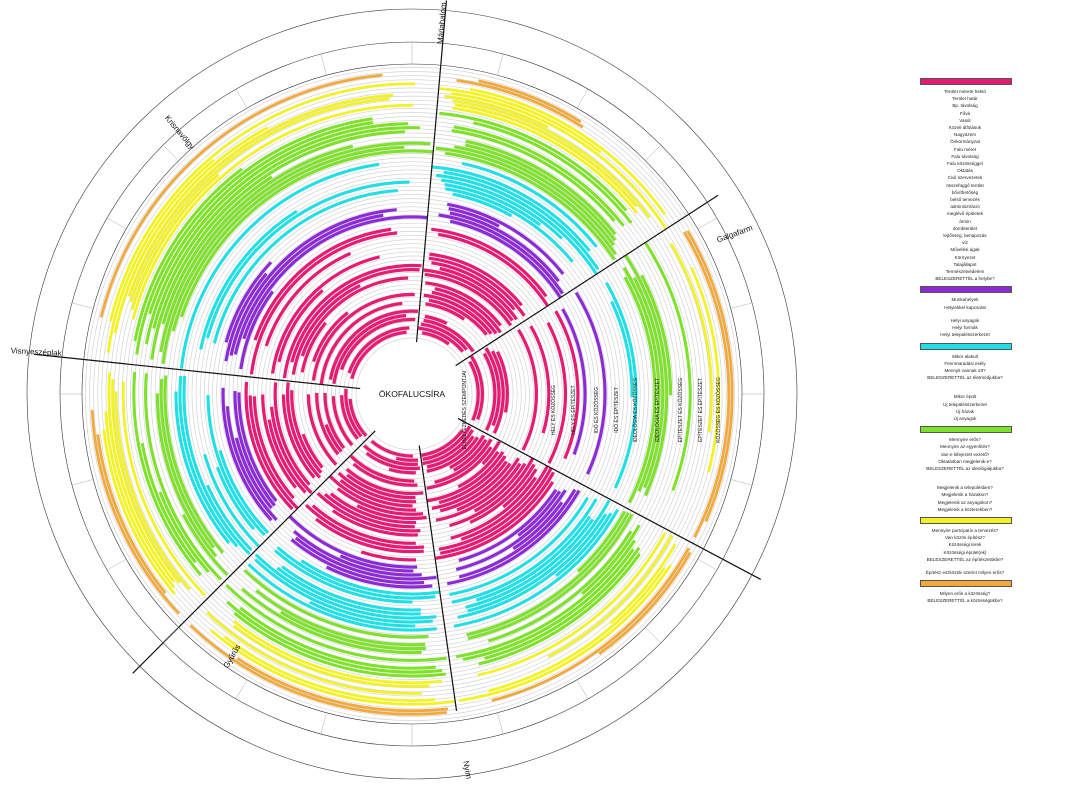 The image size is (1067, 787). I want to click on sector-line, so click(438, 578).